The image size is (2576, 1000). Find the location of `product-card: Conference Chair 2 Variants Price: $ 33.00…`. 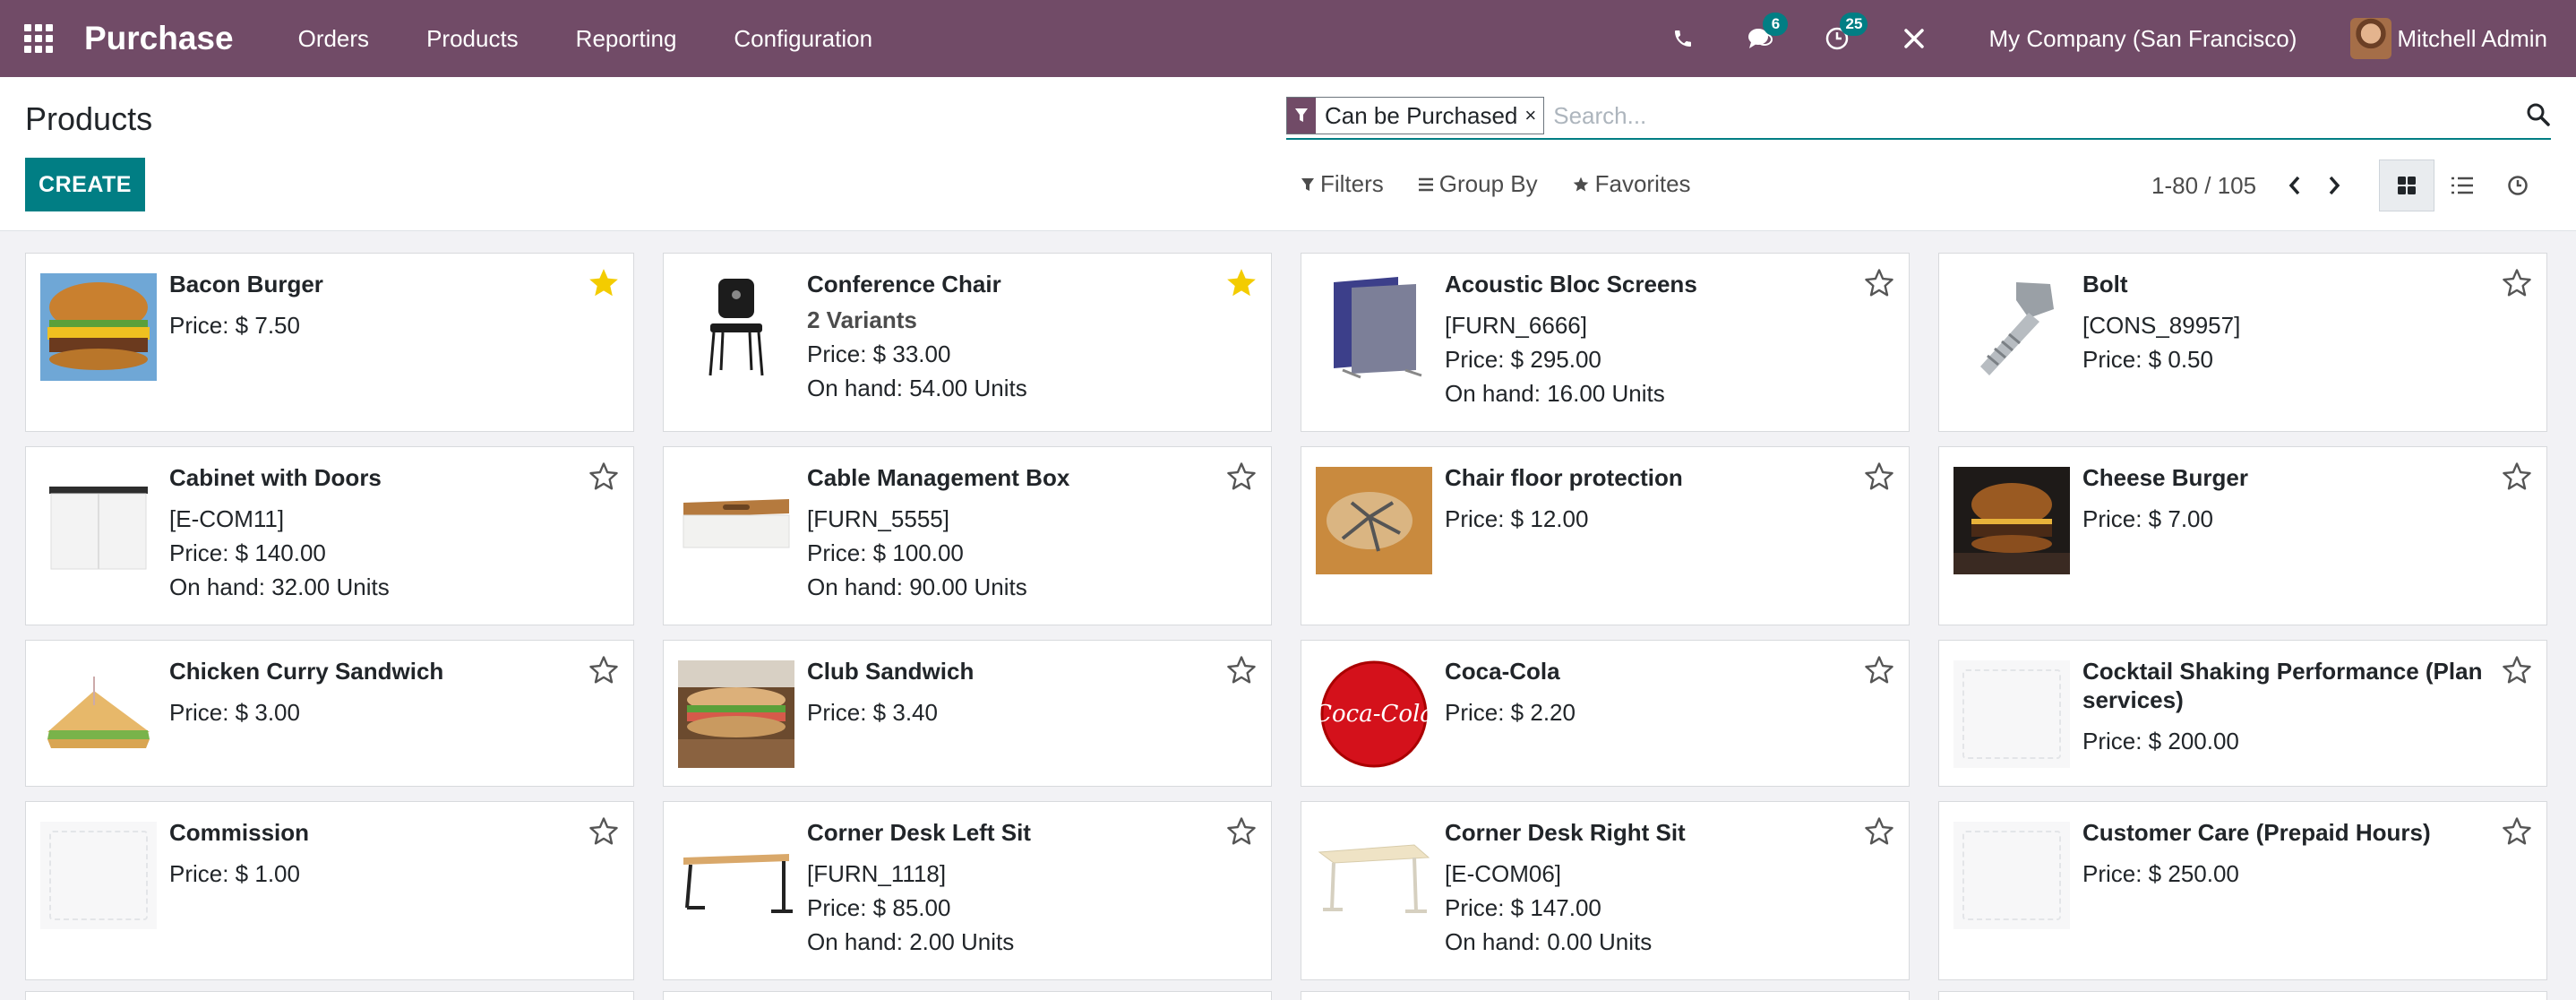

product-card: Conference Chair 2 Variants Price: $ 33.00… is located at coordinates (967, 342).